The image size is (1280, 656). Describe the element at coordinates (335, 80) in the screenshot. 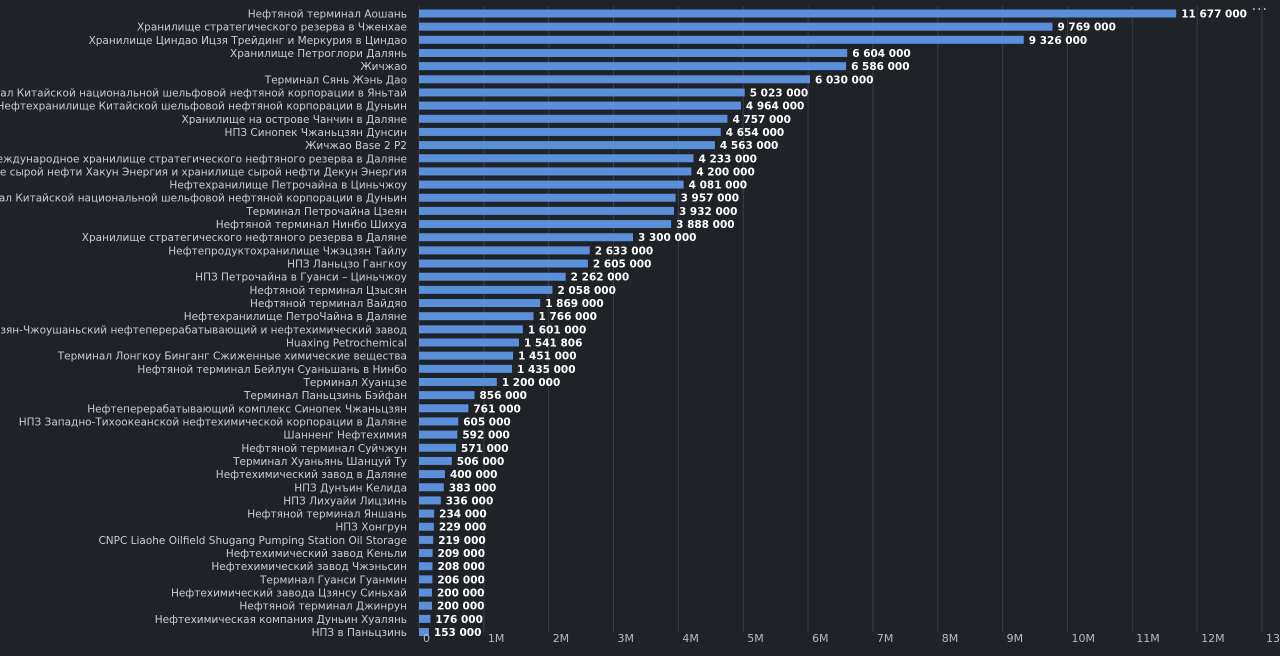

I see `category-label: Терминал Сянь Жэнь Дао` at that location.